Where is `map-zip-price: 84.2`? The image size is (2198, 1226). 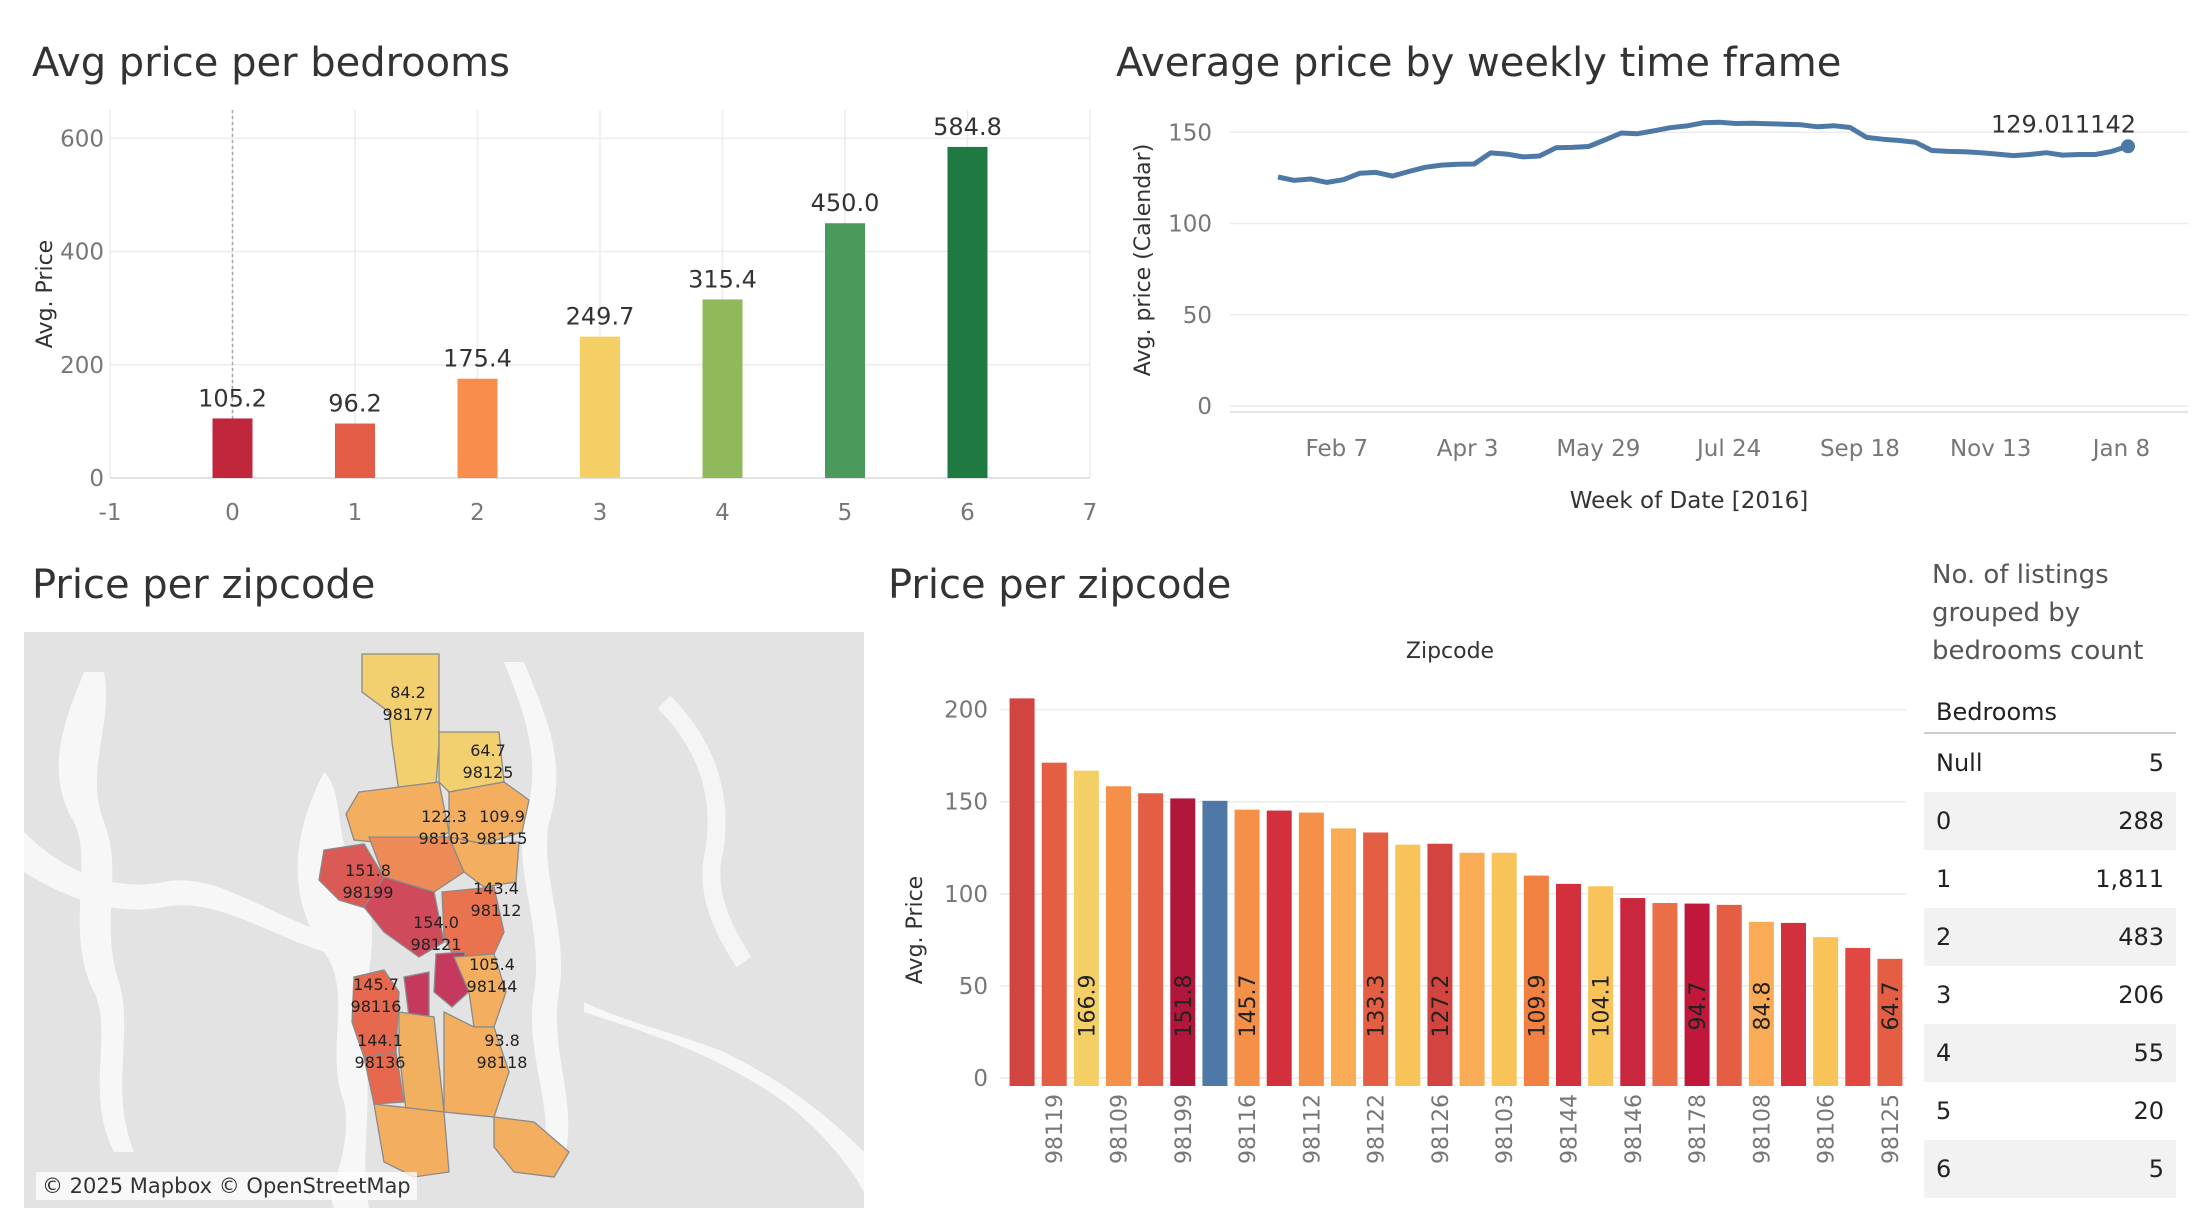
map-zip-price: 84.2 is located at coordinates (408, 692).